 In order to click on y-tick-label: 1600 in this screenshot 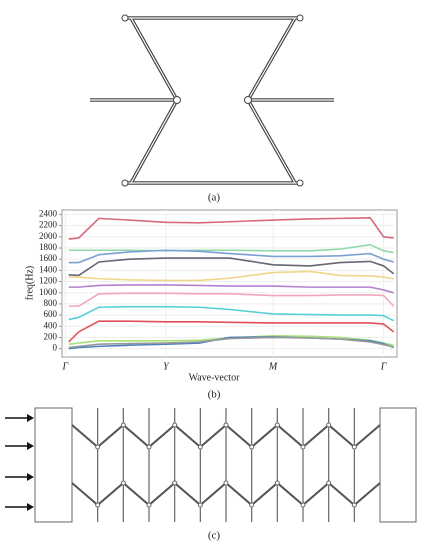, I will do `click(48, 258)`.